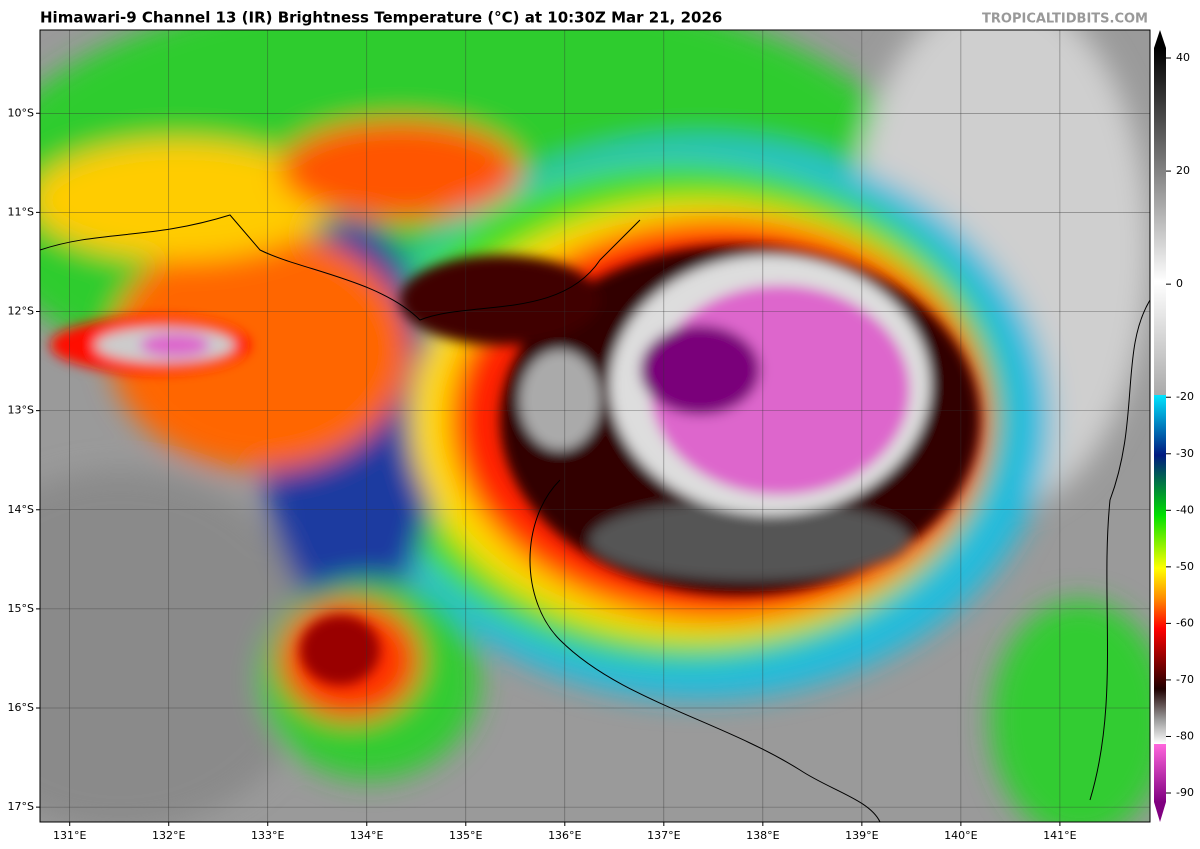 This screenshot has height=849, width=1200. What do you see at coordinates (1185, 453) in the screenshot?
I see `colorbar-label: -30` at bounding box center [1185, 453].